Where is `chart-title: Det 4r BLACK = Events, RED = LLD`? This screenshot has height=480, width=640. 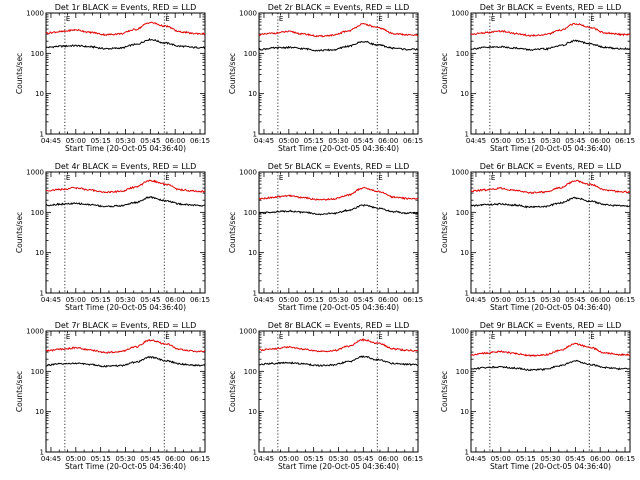
chart-title: Det 4r BLACK = Events, RED = LLD is located at coordinates (126, 166).